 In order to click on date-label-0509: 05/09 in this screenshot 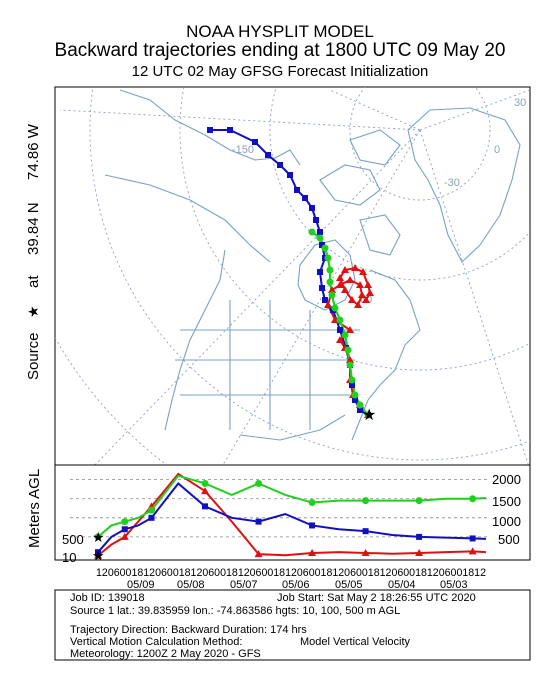, I will do `click(141, 585)`.